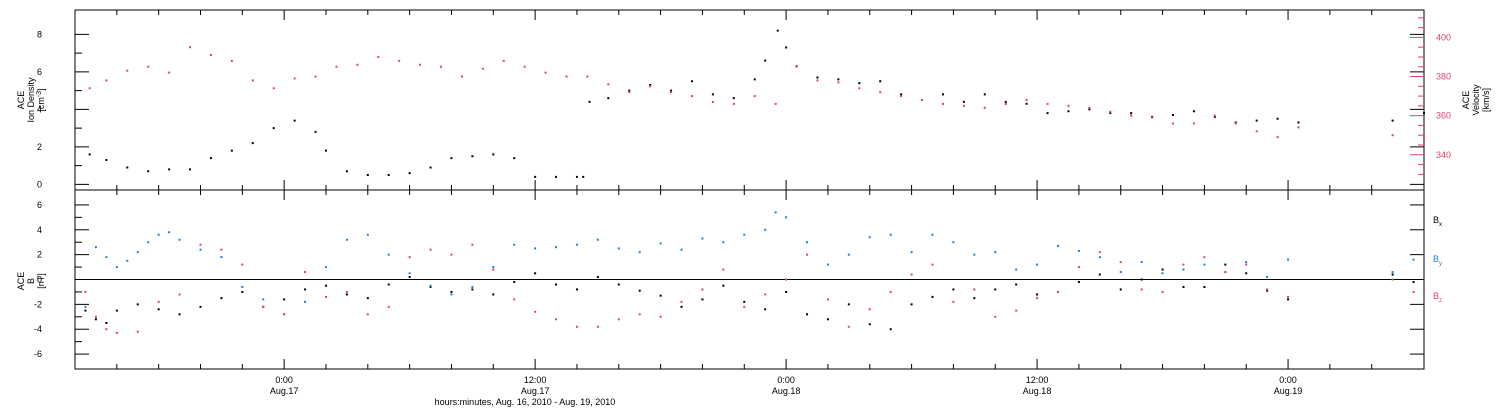 The height and width of the screenshot is (415, 1500). I want to click on magnetic-field-axis-label: ACE B [nT], so click(31, 281).